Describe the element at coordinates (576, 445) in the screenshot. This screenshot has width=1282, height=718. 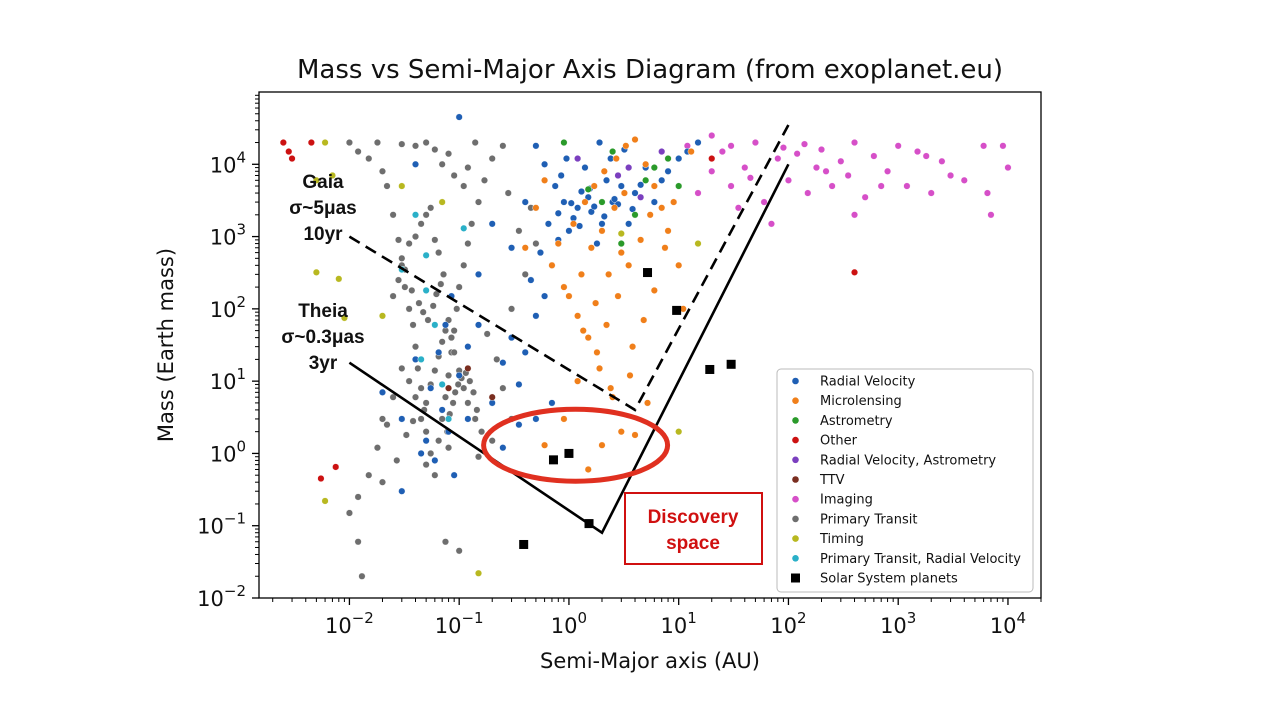
I see `discovery-ellipse` at that location.